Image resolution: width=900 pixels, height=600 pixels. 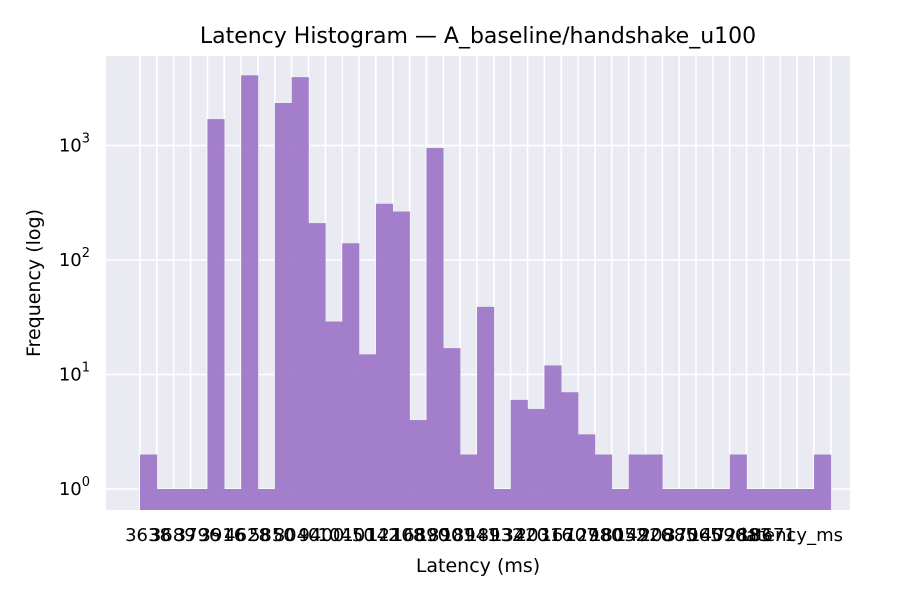 I want to click on x-tick-label: 72883, so click(x=742, y=535).